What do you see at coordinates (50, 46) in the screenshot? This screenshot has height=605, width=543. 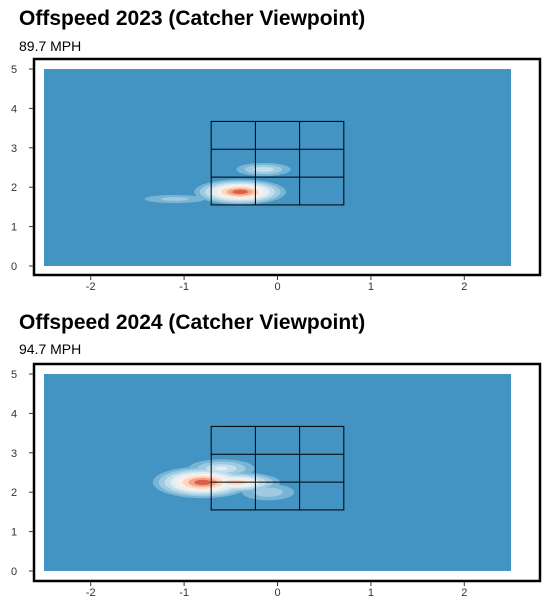 I see `chart-subtitle-2023: 89.7 MPH` at bounding box center [50, 46].